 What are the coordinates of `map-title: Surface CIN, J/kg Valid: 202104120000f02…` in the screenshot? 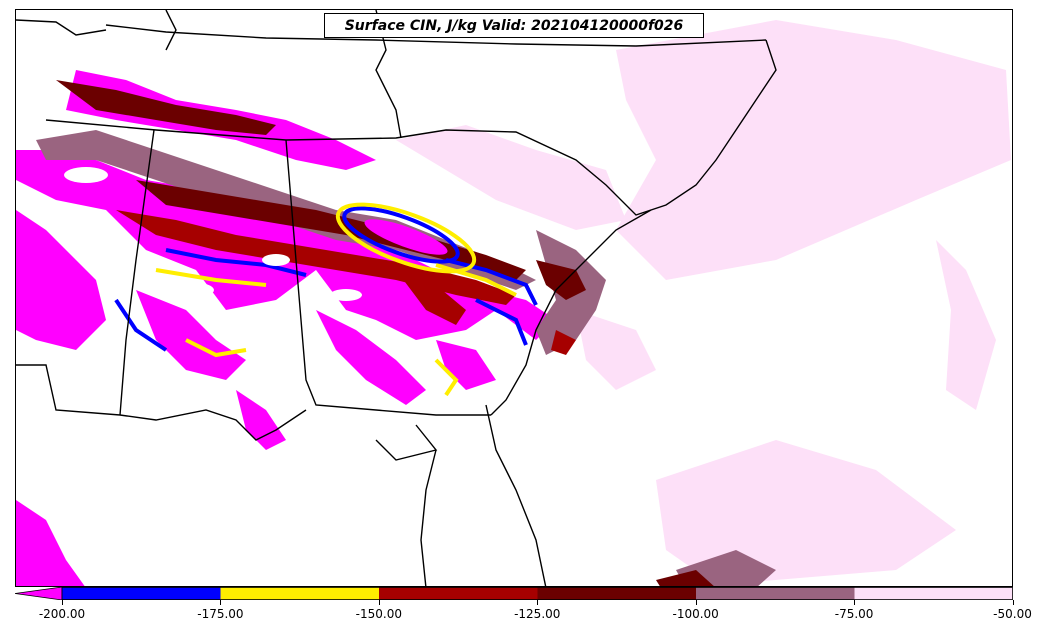 It's located at (514, 25).